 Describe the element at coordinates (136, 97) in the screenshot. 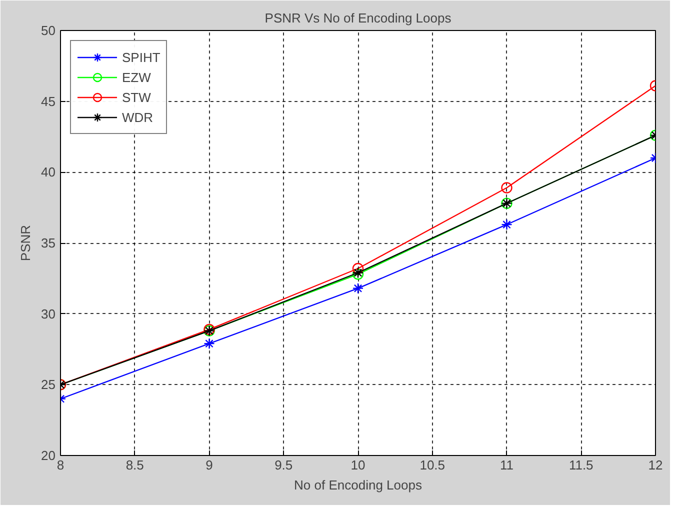

I see `legend-label: STW` at that location.